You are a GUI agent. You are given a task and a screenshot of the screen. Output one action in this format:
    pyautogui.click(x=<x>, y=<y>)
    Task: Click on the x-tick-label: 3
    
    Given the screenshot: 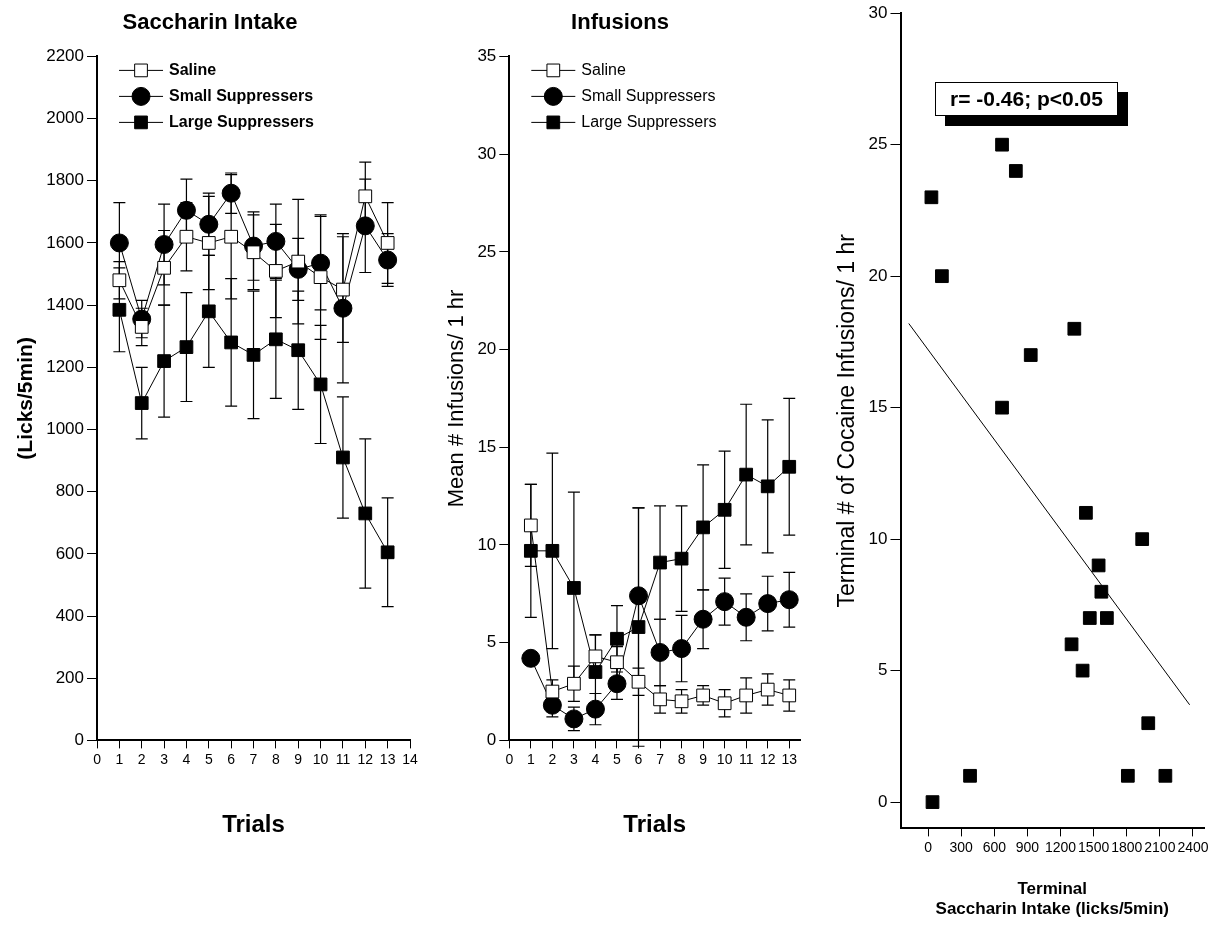 What is the action you would take?
    pyautogui.click(x=164, y=758)
    